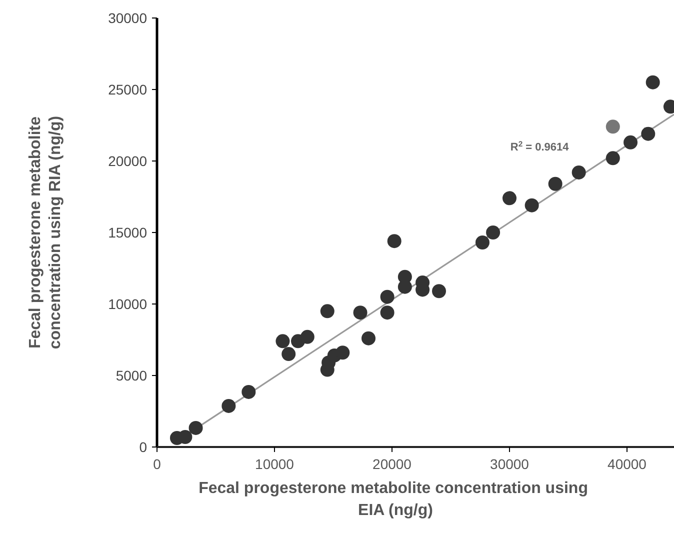  I want to click on x-tick-label: 10000, so click(274, 464).